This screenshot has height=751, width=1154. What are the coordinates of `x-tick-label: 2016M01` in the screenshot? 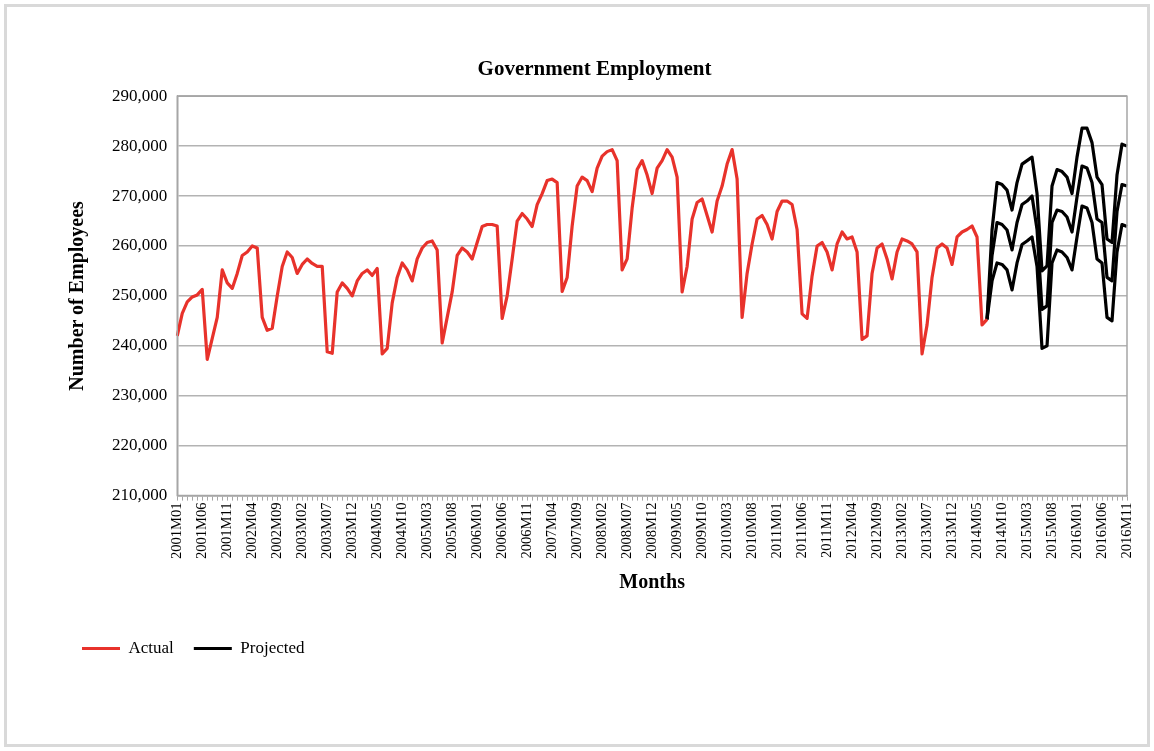 It's located at (1075, 531).